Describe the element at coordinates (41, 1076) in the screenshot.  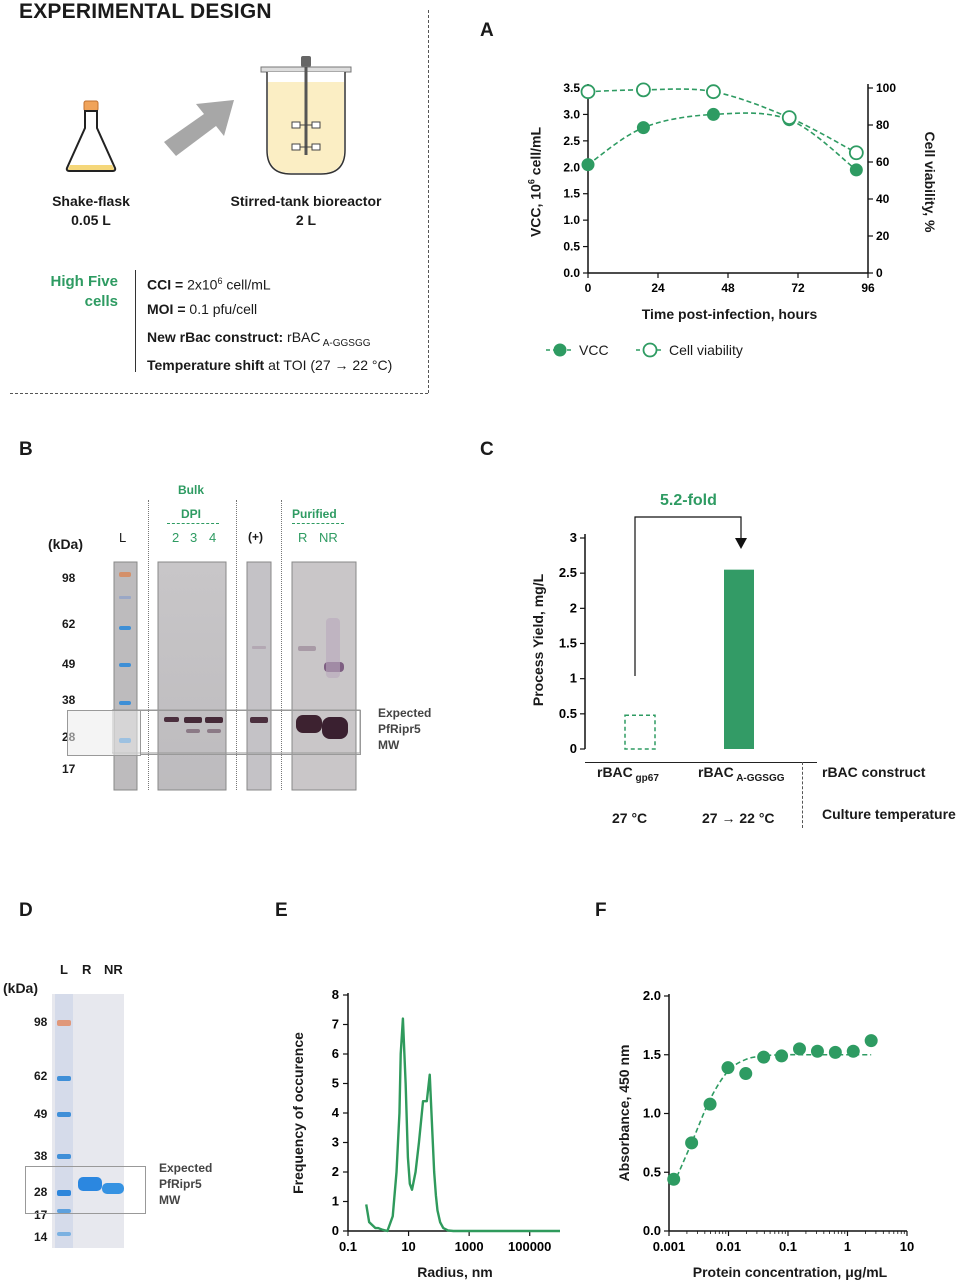
I see `panel-d-marker-label: 62` at that location.